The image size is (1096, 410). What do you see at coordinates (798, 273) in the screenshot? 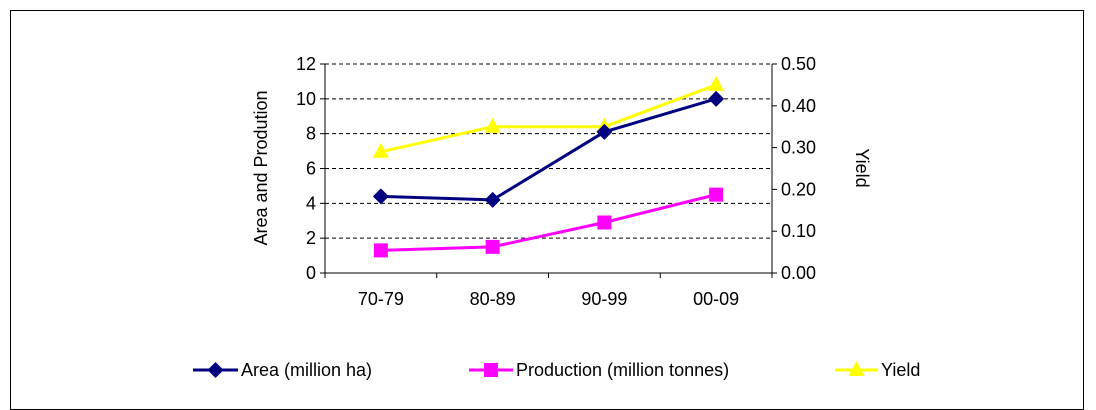
I see `y2-tick-label: 0.00` at bounding box center [798, 273].